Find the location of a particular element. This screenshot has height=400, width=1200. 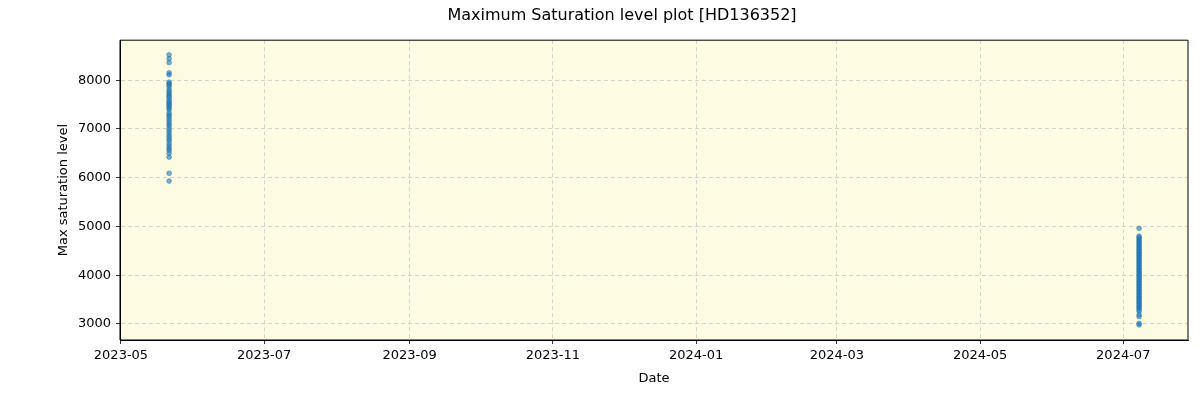

y-tick-label: 3000 is located at coordinates (94, 323).